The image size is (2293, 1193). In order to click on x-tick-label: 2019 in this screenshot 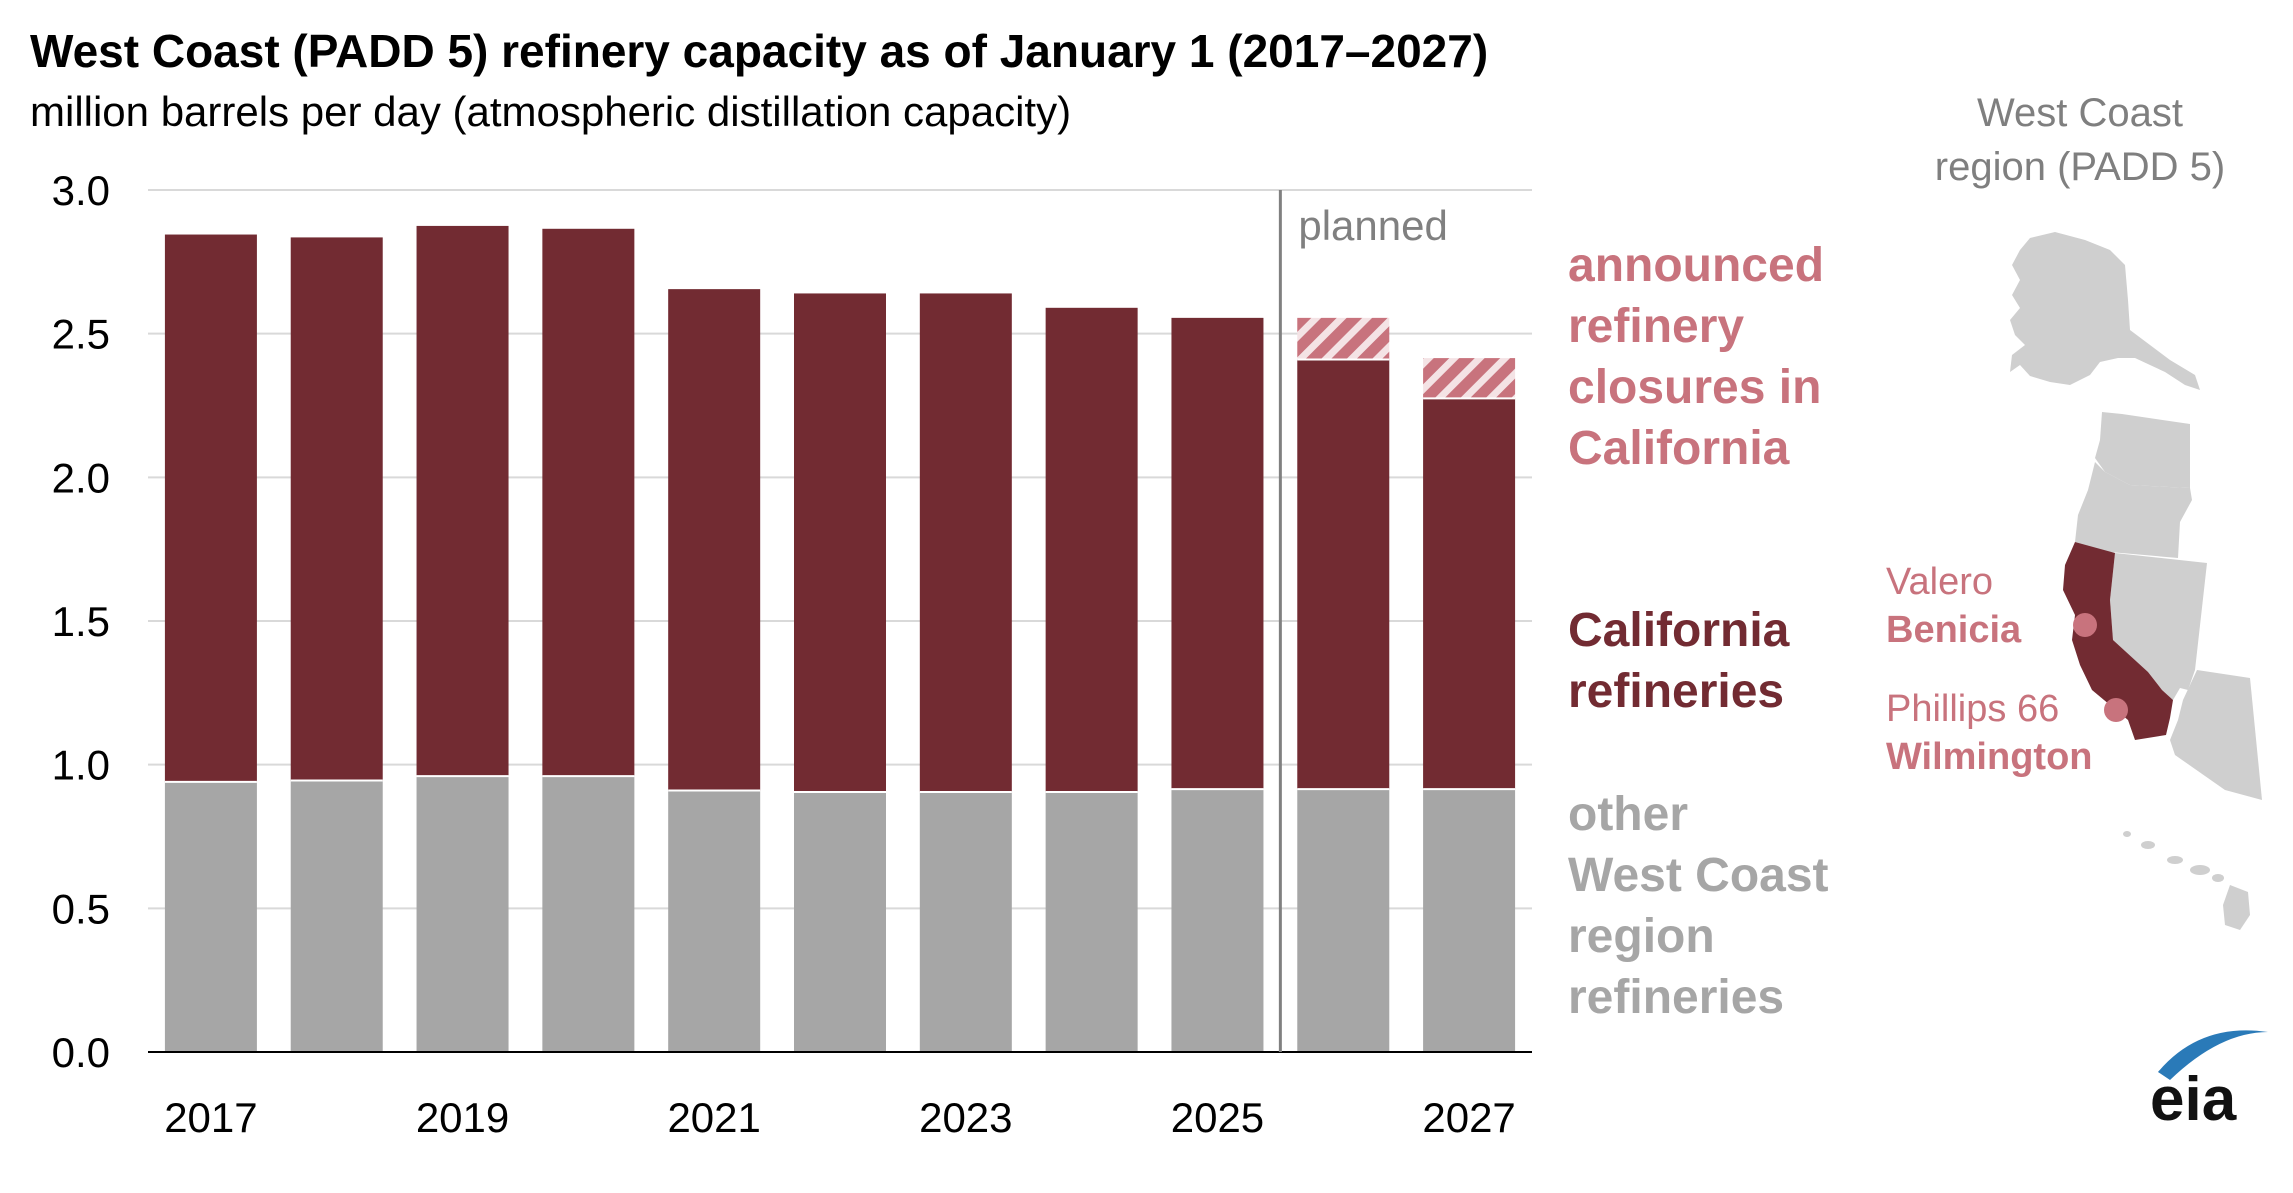, I will do `click(462, 1117)`.